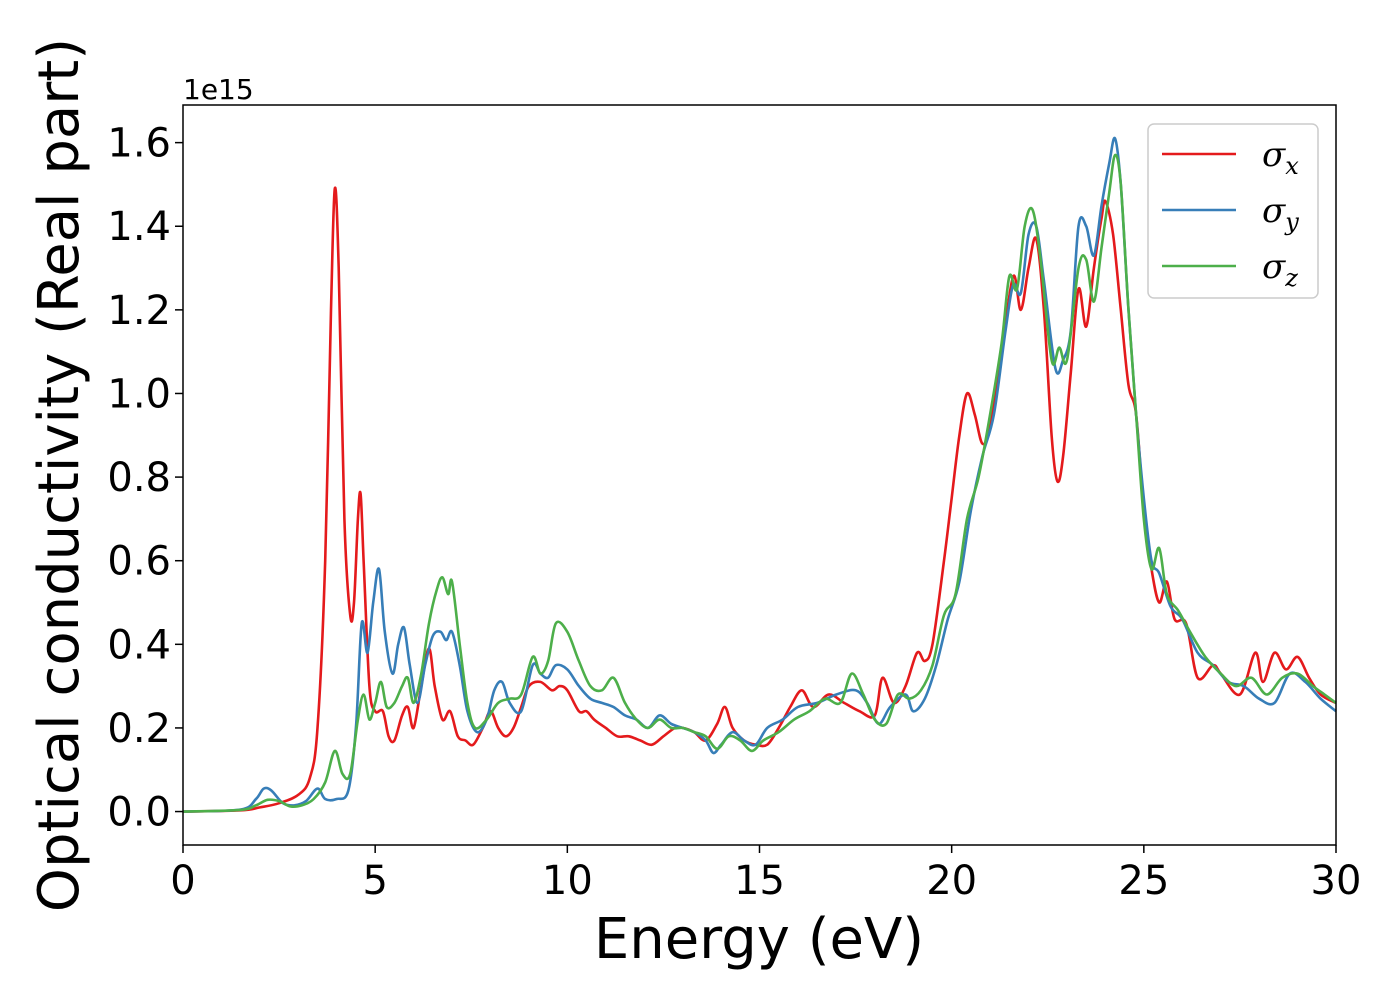 The image size is (1400, 1000). Describe the element at coordinates (218, 89) in the screenshot. I see `y-offset-label: 1e15` at that location.